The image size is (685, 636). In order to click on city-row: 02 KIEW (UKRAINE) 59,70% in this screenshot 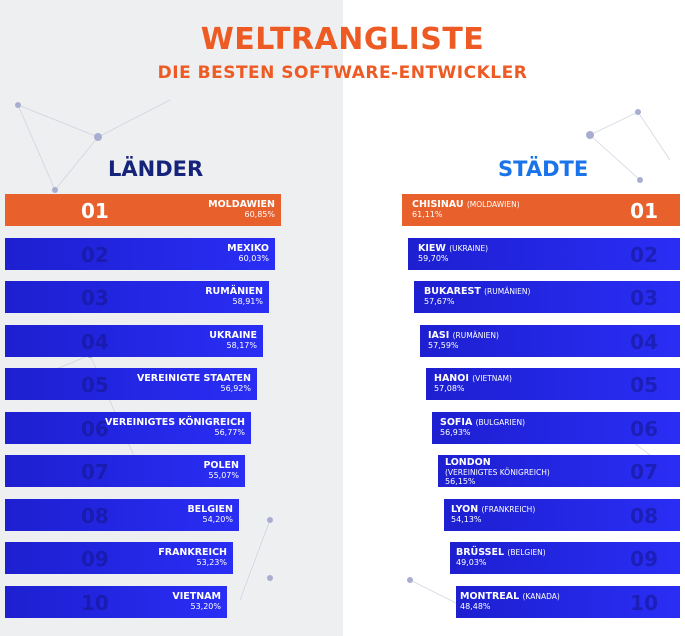, I will do `click(544, 254)`.